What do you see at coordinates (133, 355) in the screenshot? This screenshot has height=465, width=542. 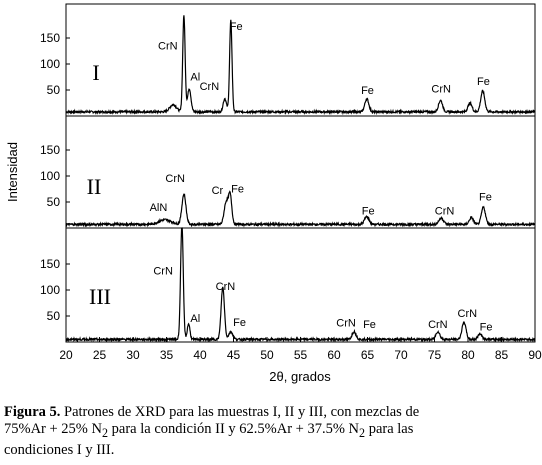 I see `x-tick-label: 30` at bounding box center [133, 355].